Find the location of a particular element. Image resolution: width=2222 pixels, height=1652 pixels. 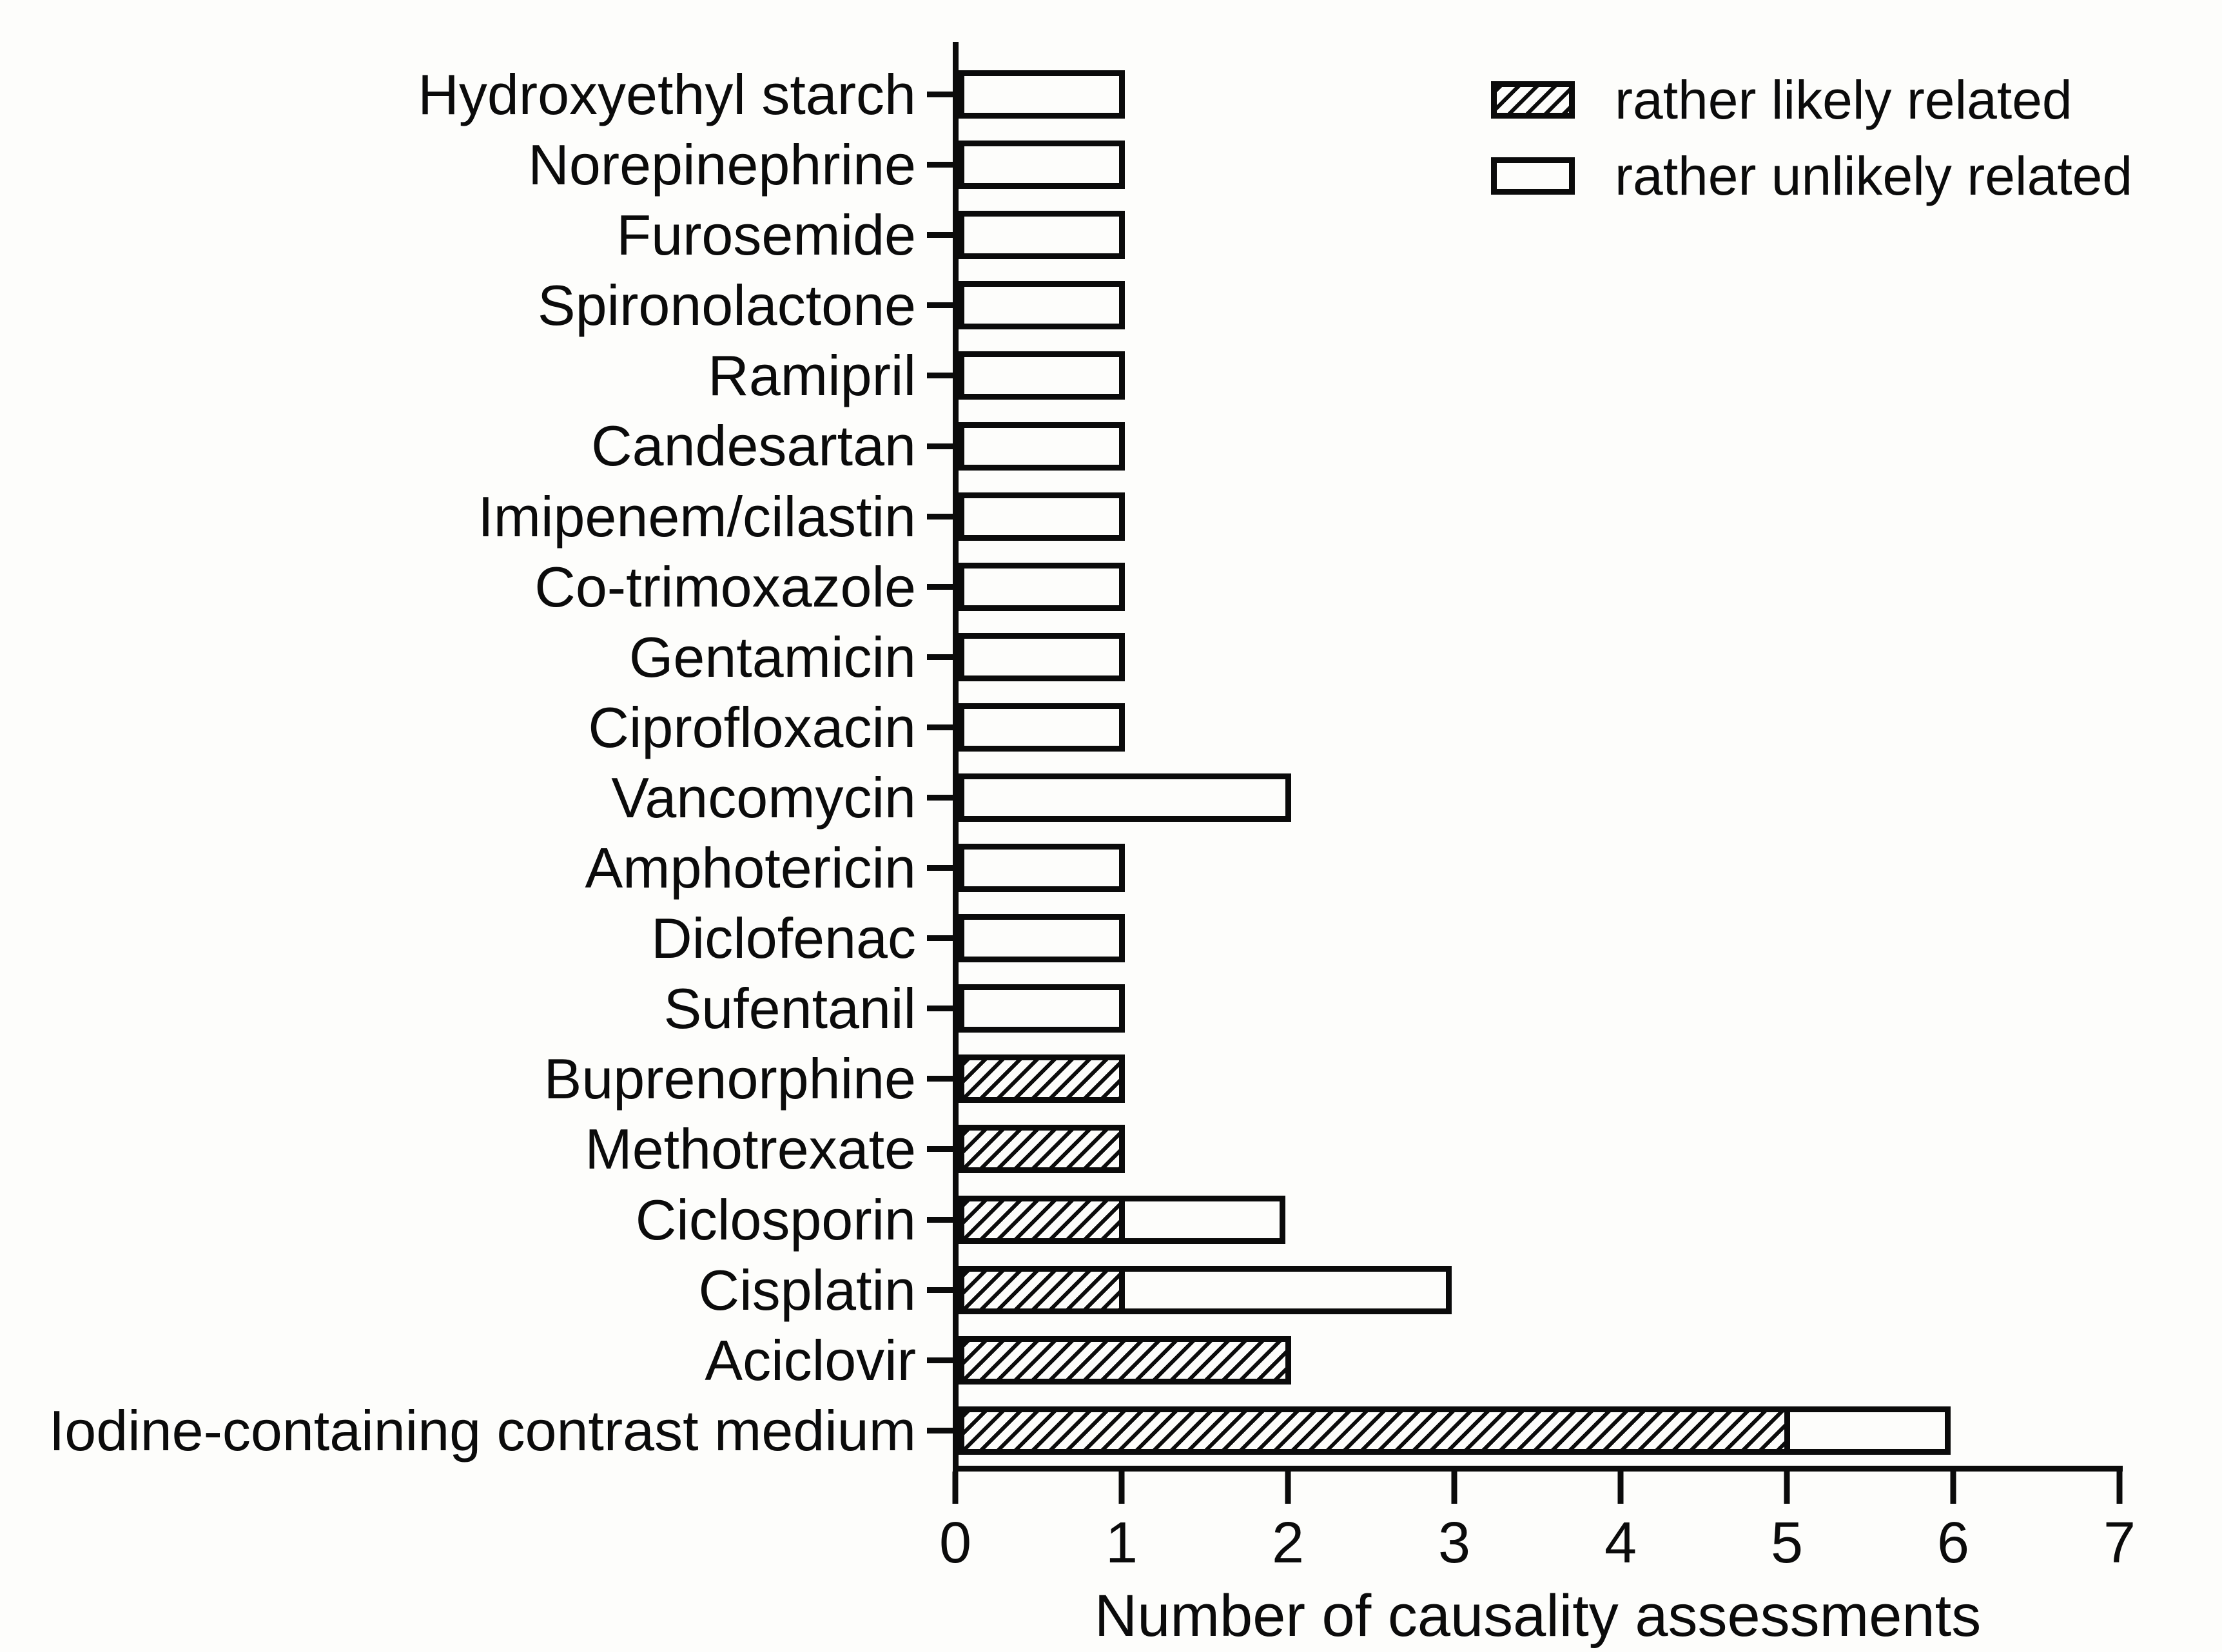

x-axis-title: Number of causality assessments is located at coordinates (1538, 1616).